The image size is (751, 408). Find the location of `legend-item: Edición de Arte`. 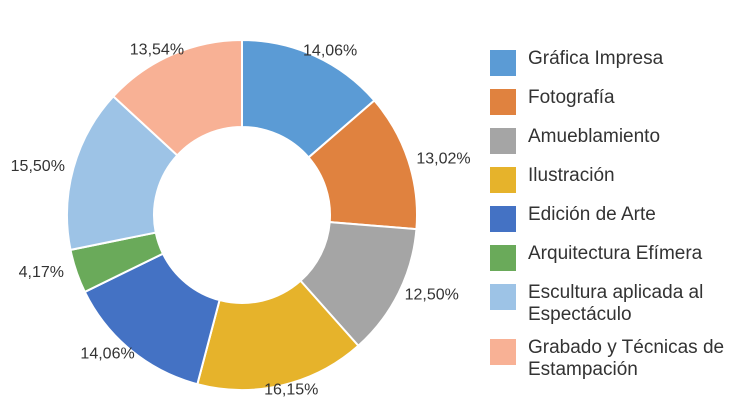

legend-item: Edición de Arte is located at coordinates (620, 218).